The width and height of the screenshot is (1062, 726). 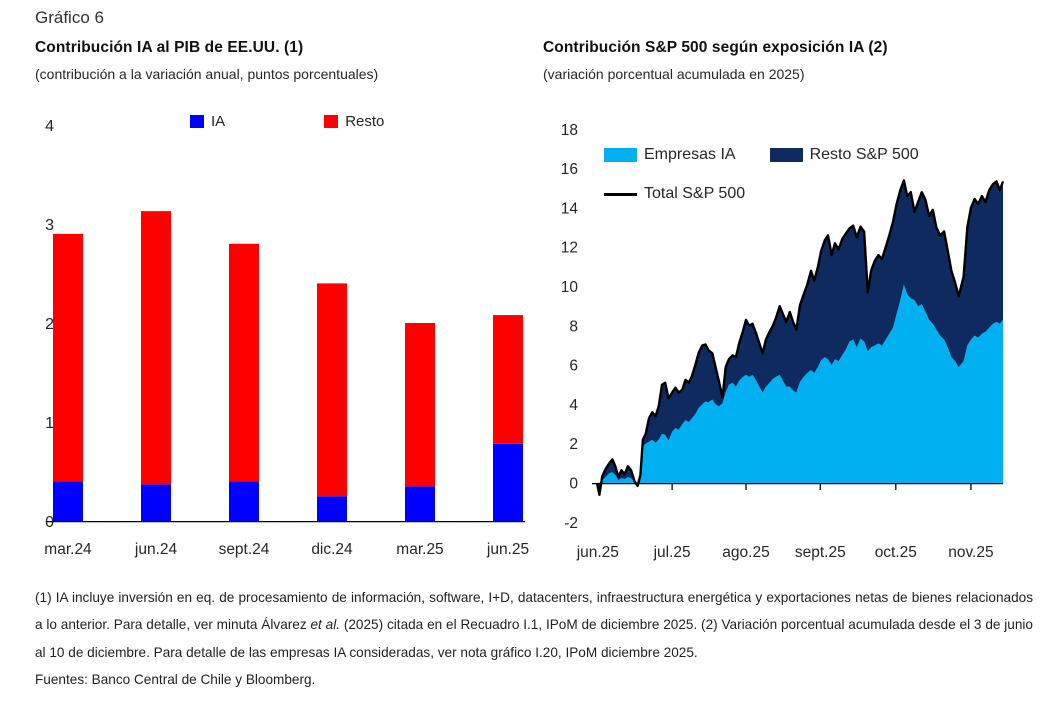 What do you see at coordinates (570, 287) in the screenshot?
I see `y-tick-label: 10` at bounding box center [570, 287].